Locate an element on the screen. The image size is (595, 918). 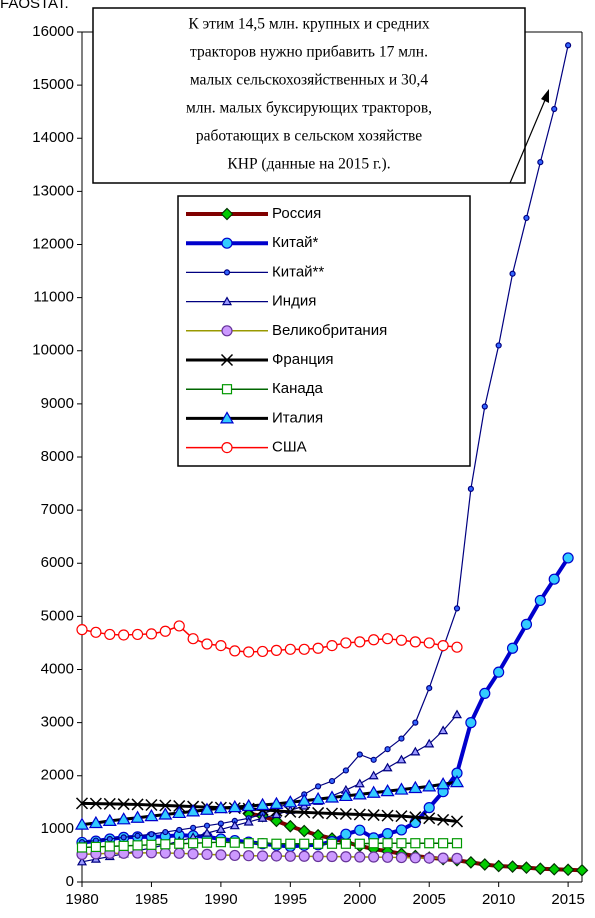
y-tick-label: 5000 is located at coordinates (57, 615).